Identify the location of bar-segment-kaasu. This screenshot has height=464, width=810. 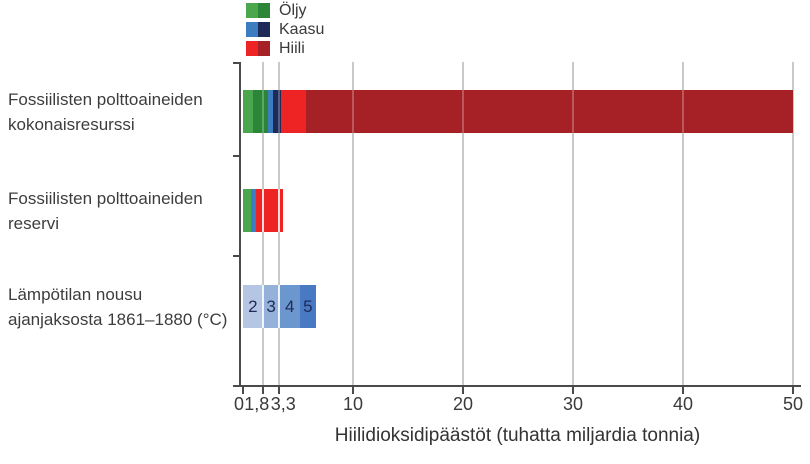
(254, 210).